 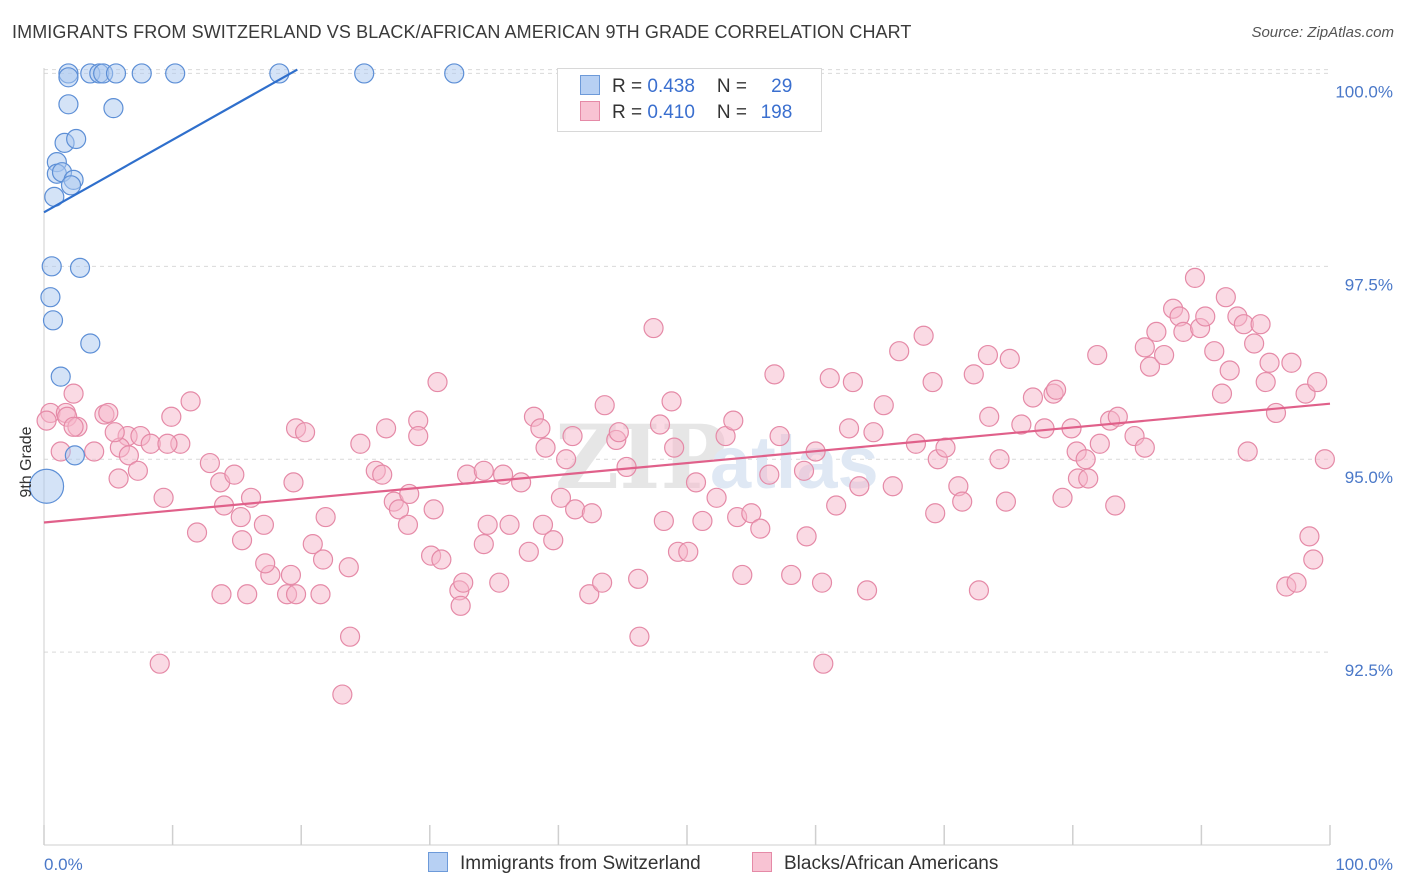 What do you see at coordinates (671, 86) in the screenshot?
I see `legend-r-value: 0.438` at bounding box center [671, 86].